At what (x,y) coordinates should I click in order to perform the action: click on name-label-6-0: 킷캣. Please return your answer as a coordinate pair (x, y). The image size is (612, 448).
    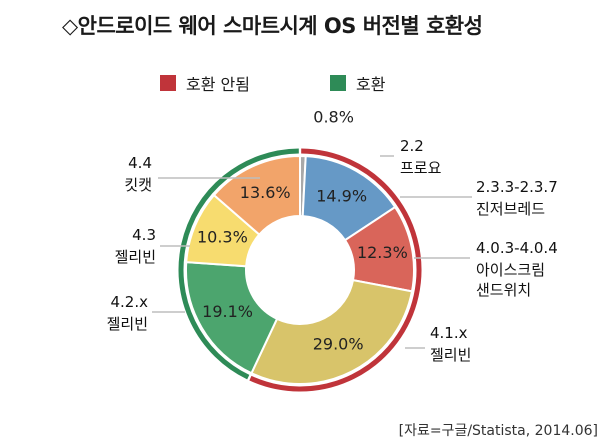
    Looking at the image, I should click on (138, 185).